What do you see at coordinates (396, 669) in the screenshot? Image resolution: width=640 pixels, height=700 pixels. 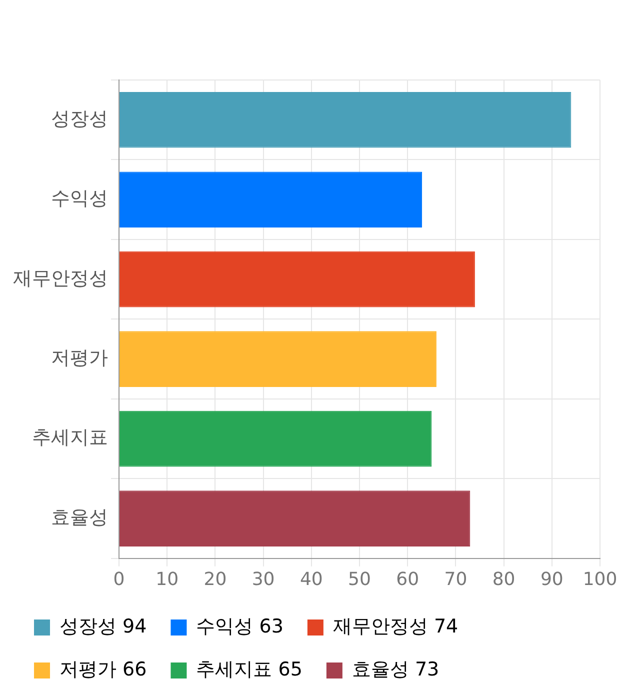 I see `legend-label: 효율성 73` at bounding box center [396, 669].